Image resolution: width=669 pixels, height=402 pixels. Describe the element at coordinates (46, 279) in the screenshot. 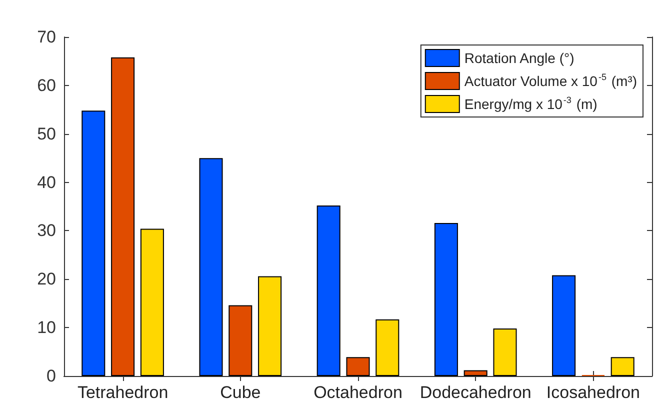

I see `y-tick-label: 20` at that location.